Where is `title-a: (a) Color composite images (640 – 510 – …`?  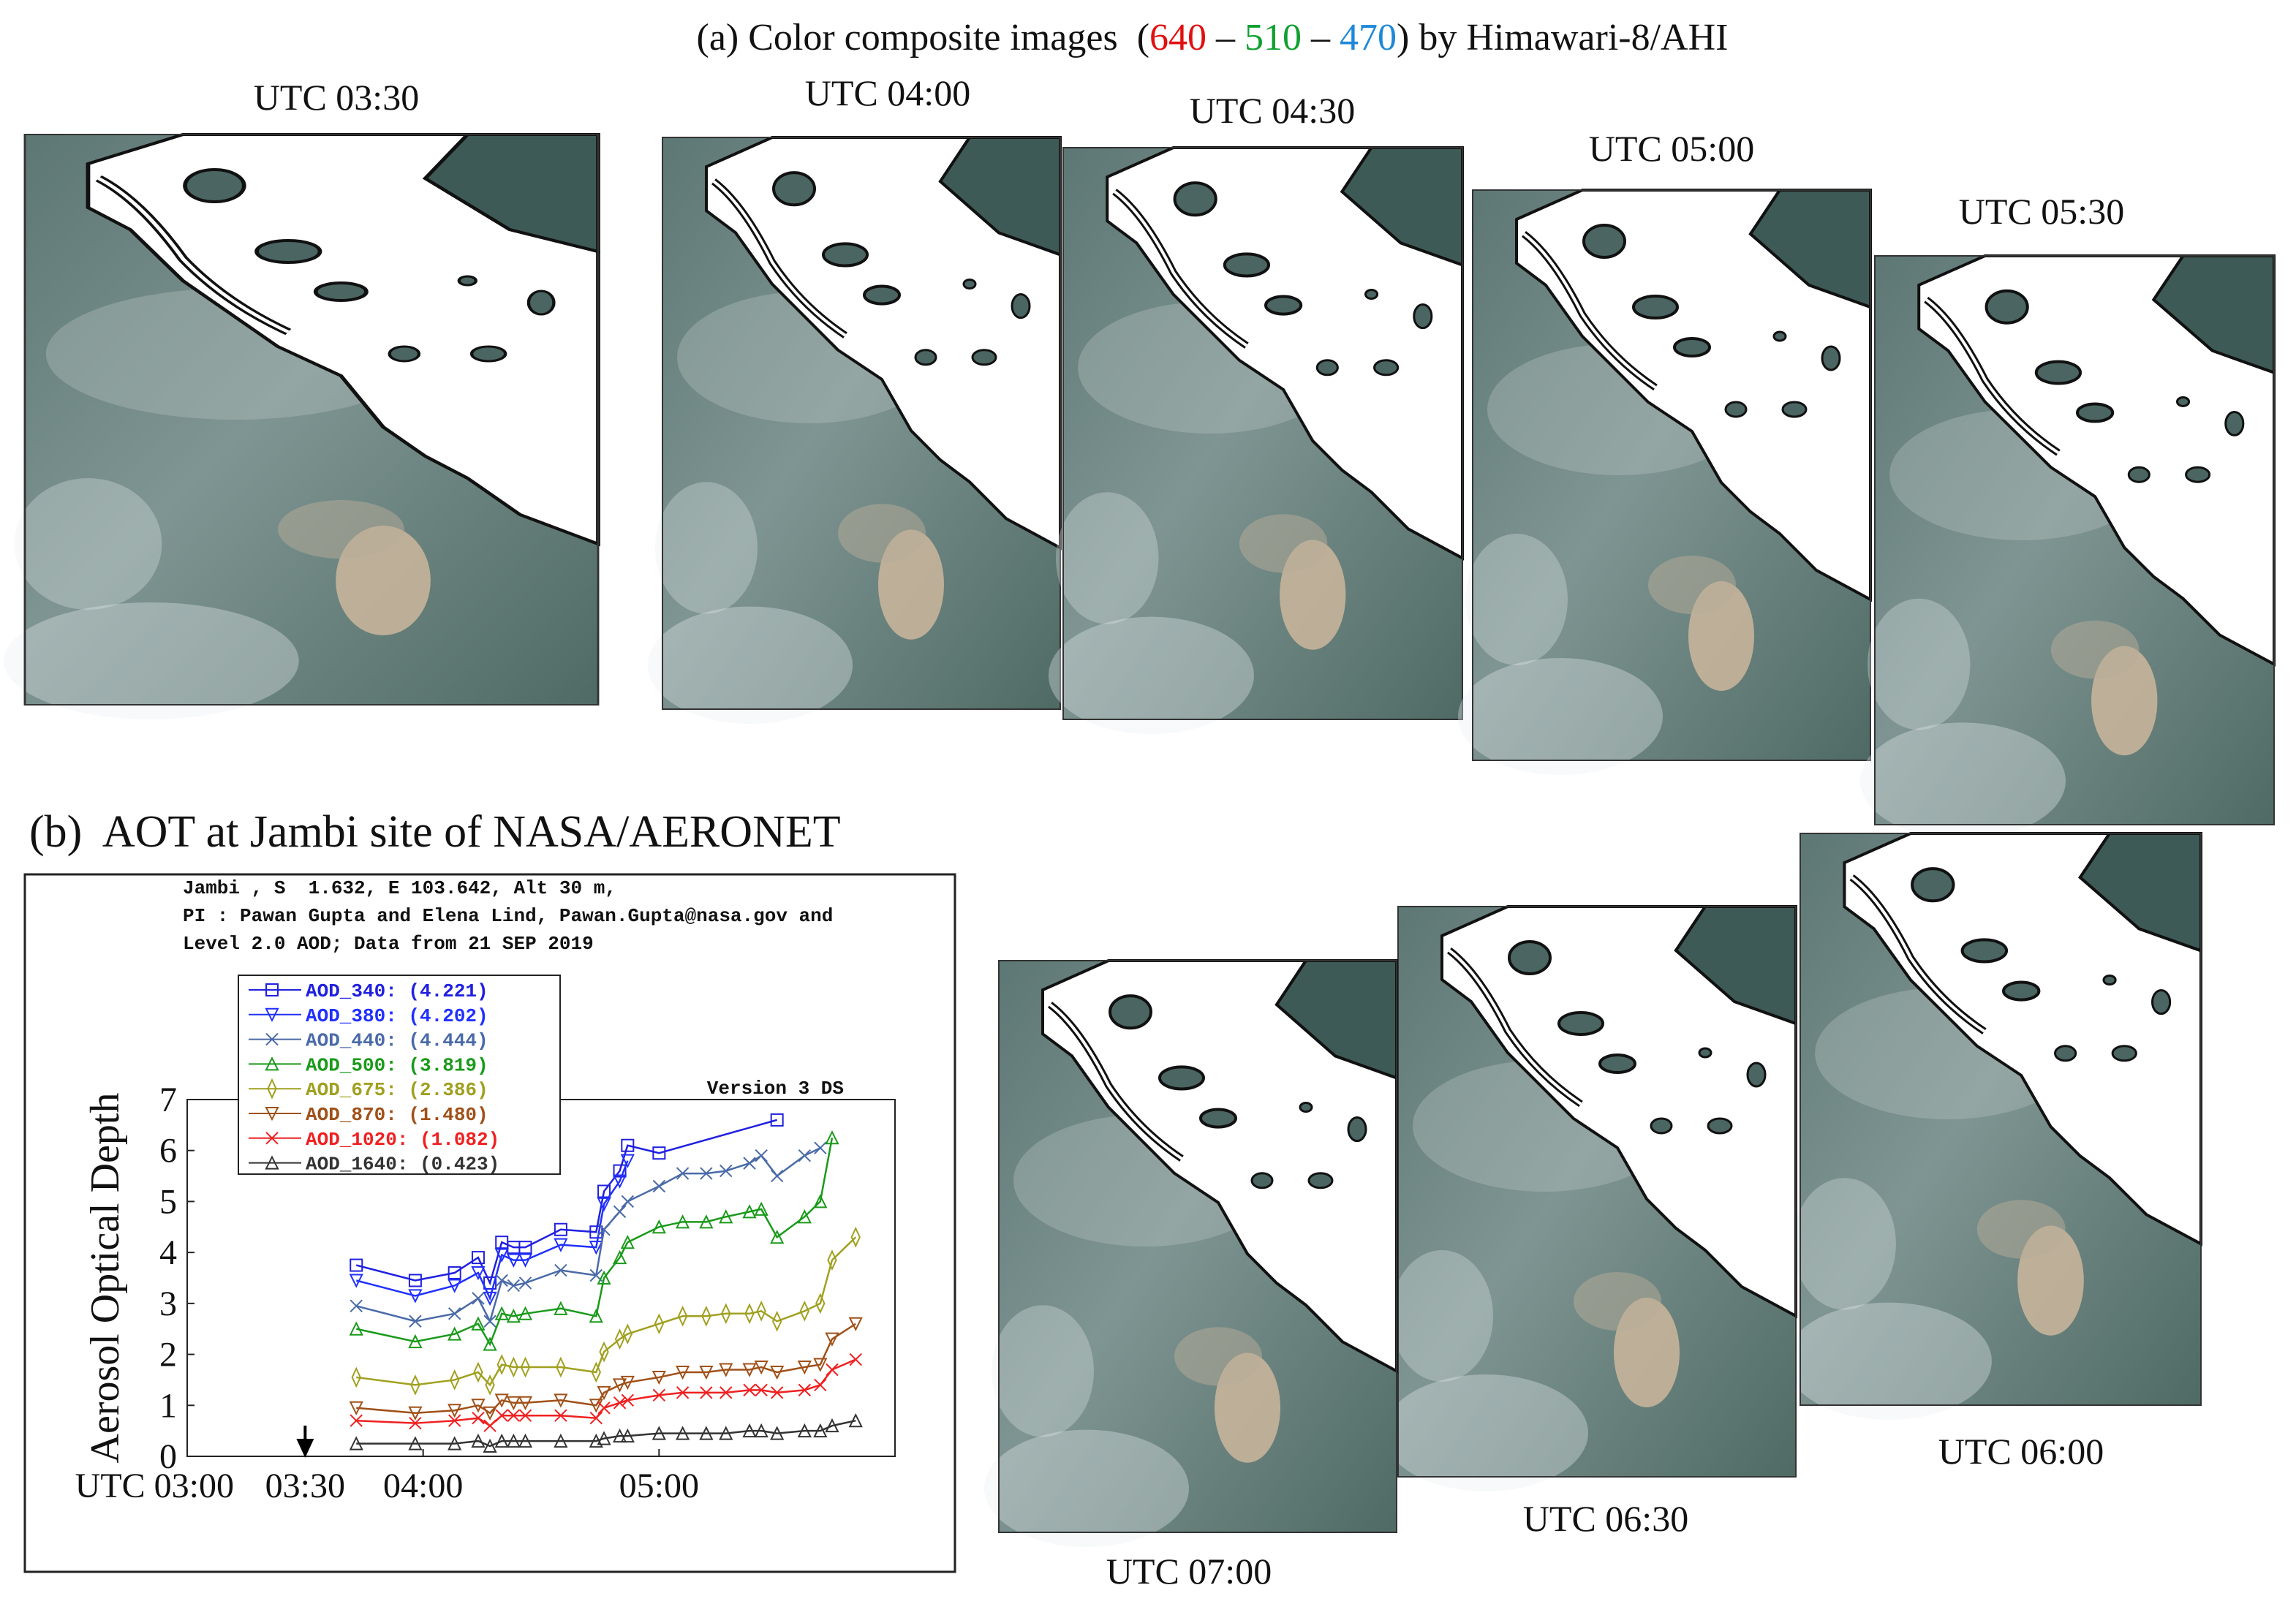 title-a: (a) Color composite images (640 – 510 – … is located at coordinates (1213, 37).